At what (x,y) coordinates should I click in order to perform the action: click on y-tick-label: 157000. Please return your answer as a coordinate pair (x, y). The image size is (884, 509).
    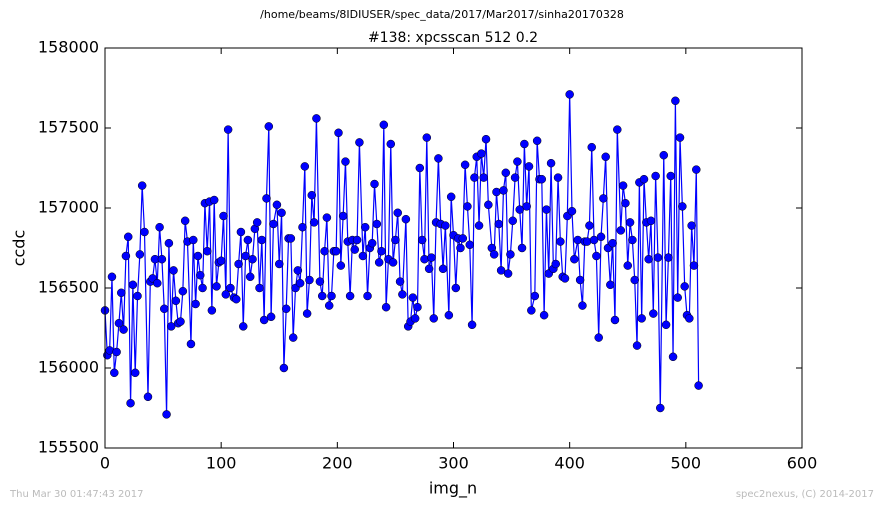
    Looking at the image, I should click on (68, 207).